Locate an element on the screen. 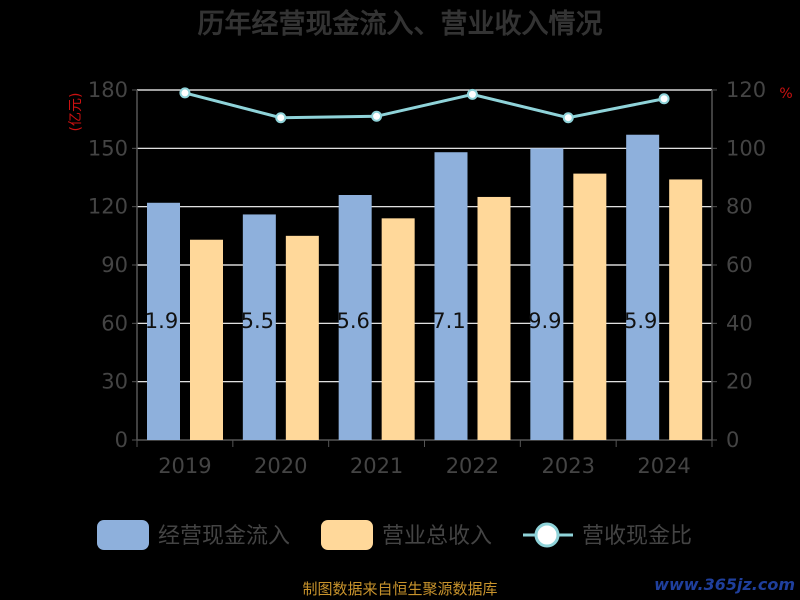  bar-data-label: 5.5 is located at coordinates (257, 321).